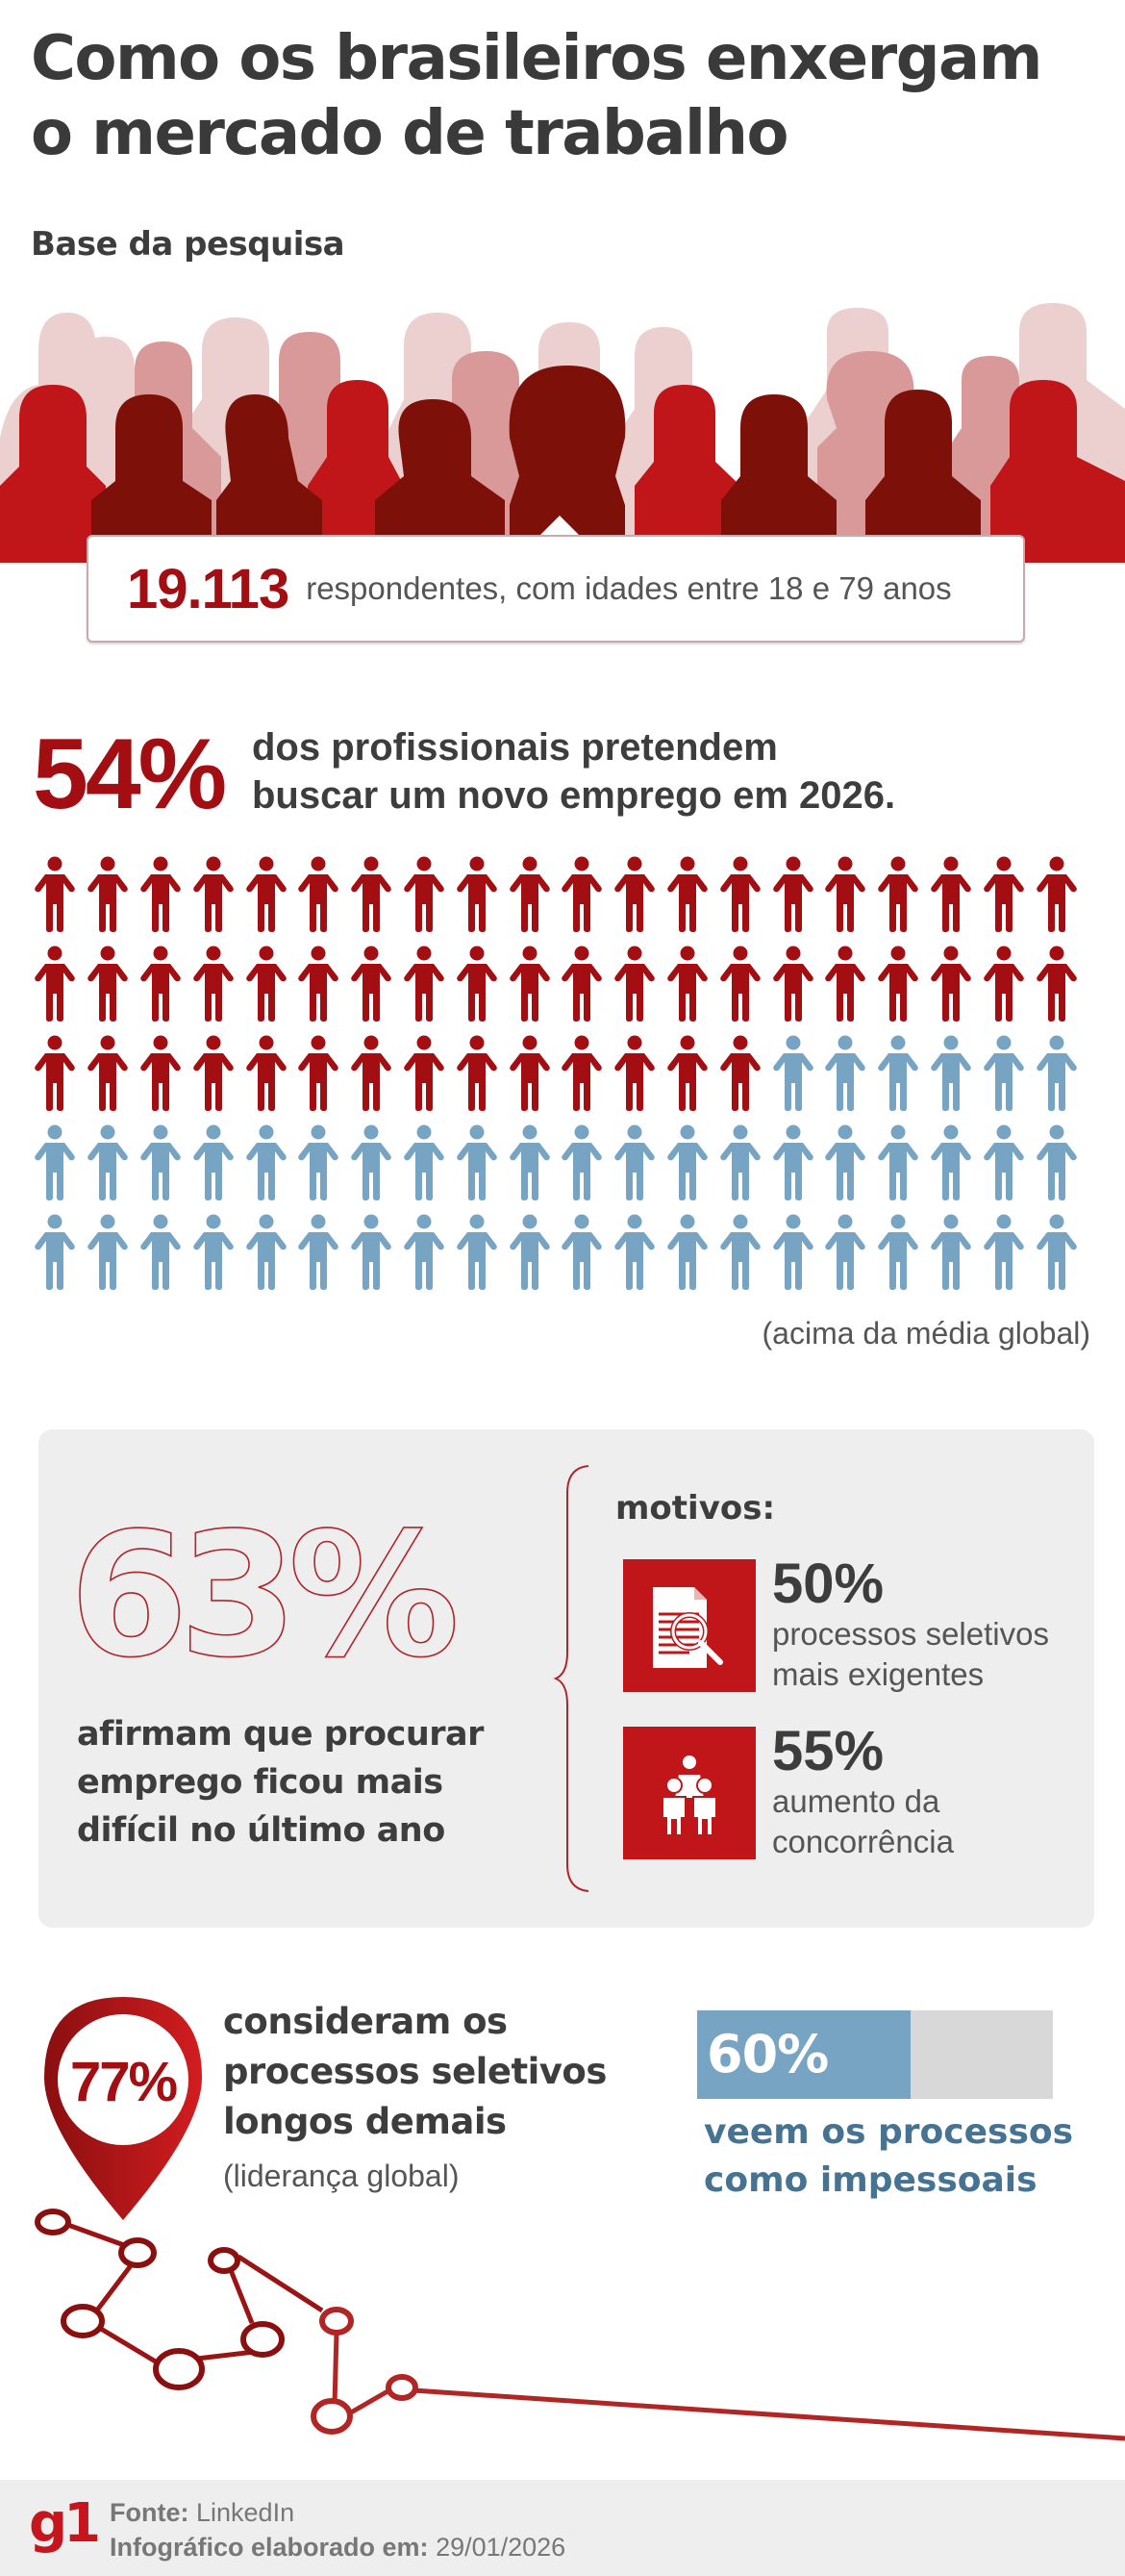  I want to click on stat-54-line-2: buscar um novo emprego em 2026., so click(574, 795).